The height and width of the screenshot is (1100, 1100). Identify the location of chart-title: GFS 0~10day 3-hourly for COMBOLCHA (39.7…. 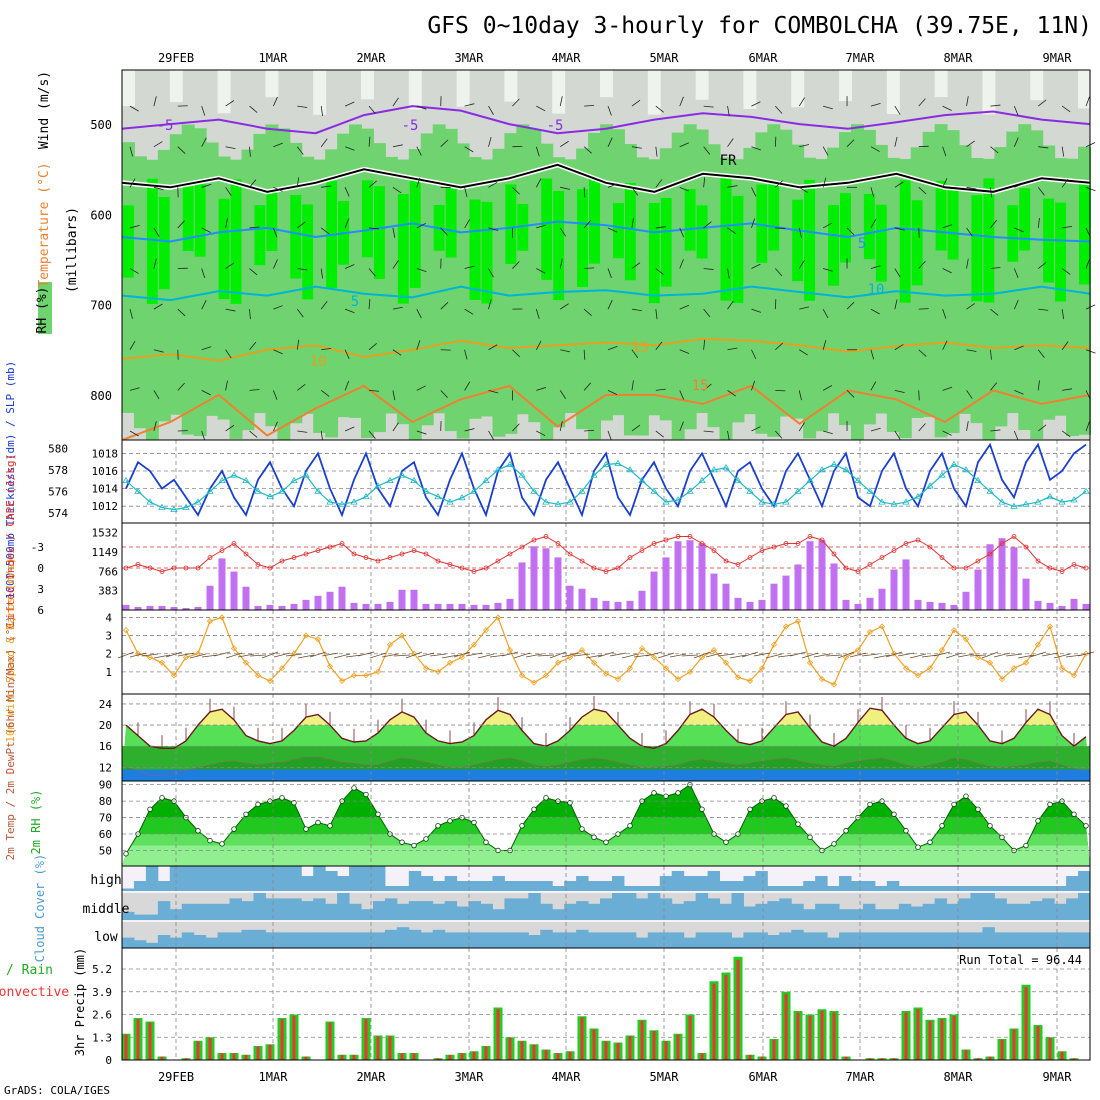
(759, 26).